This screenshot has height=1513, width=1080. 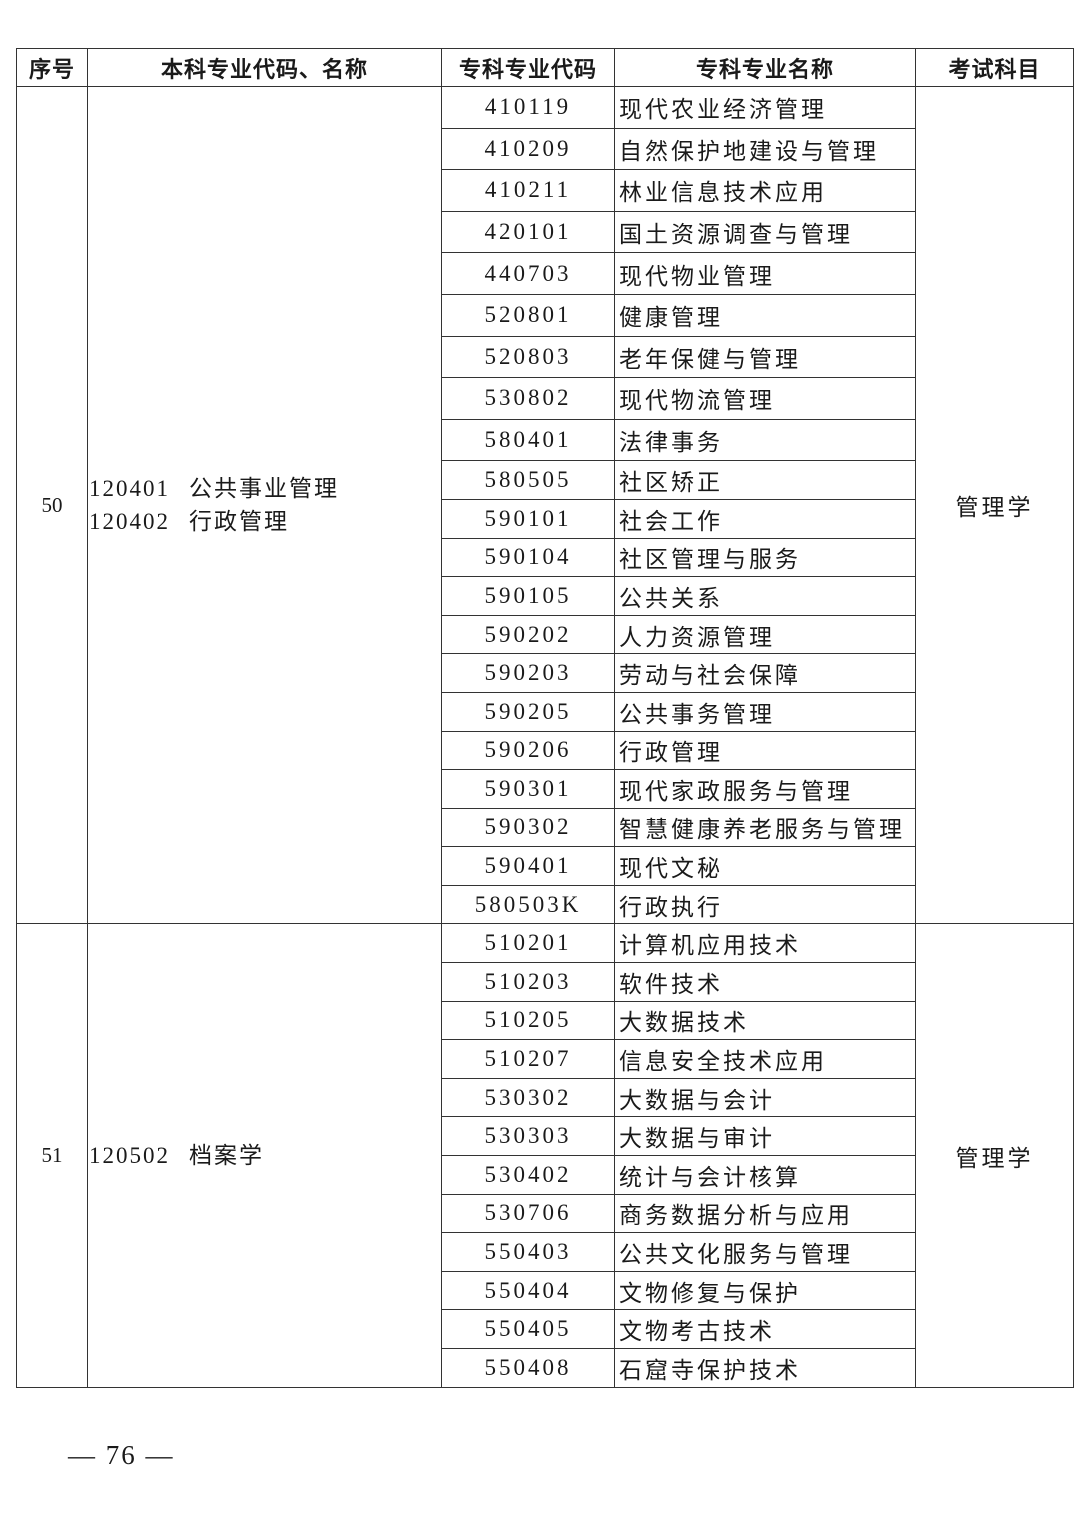 What do you see at coordinates (765, 190) in the screenshot?
I see `college-major-name: 林业信息技术应用` at bounding box center [765, 190].